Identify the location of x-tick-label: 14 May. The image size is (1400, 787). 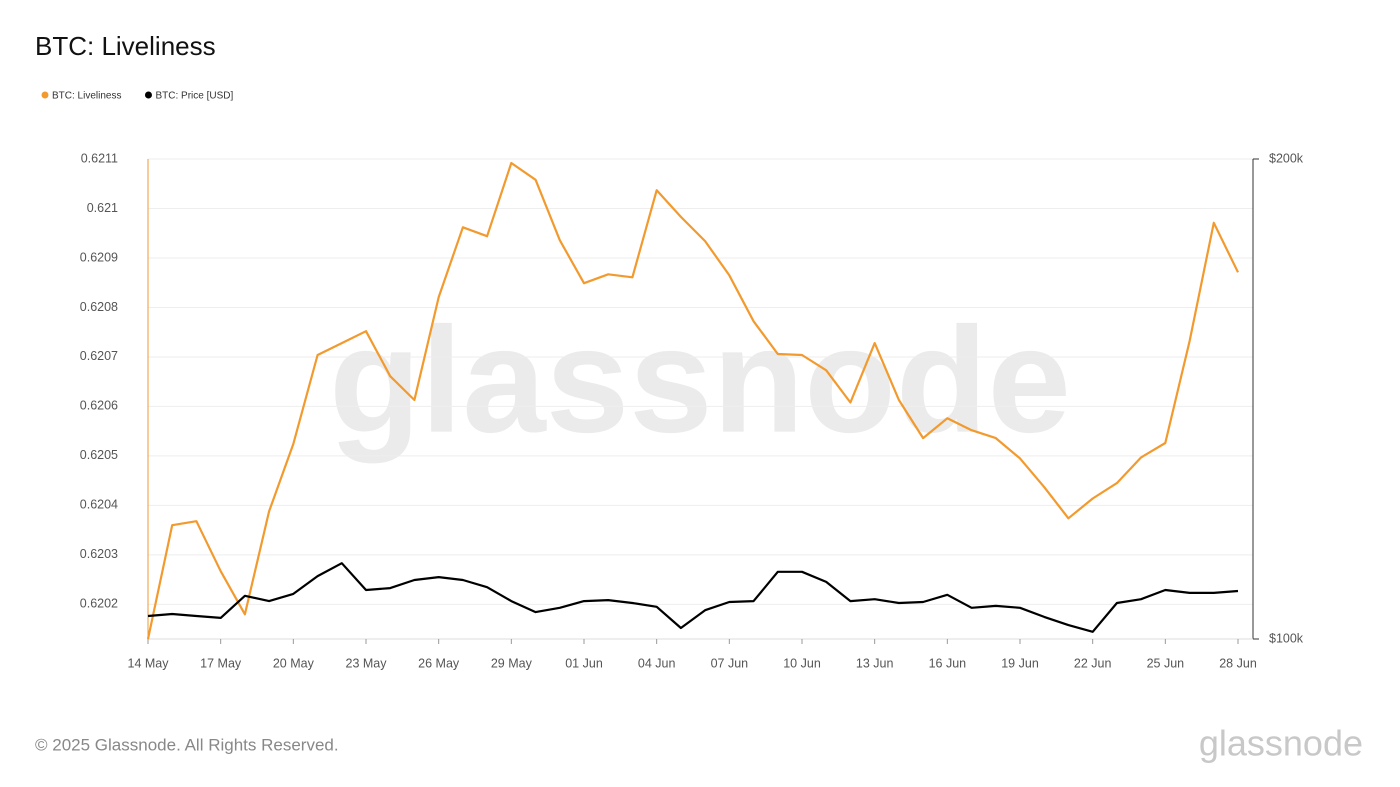
(149, 663).